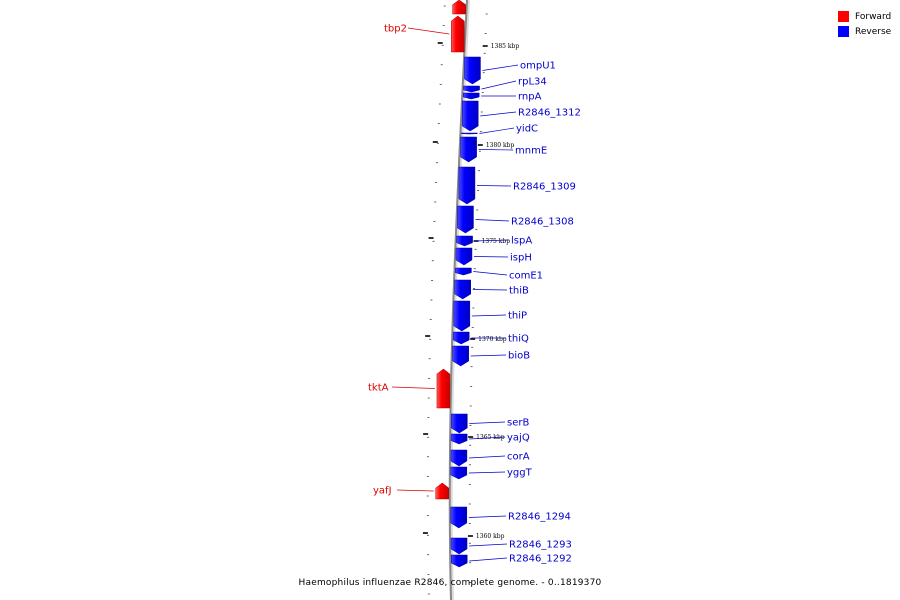 This screenshot has height=600, width=900. I want to click on tick-label: 1370 kbp, so click(492, 339).